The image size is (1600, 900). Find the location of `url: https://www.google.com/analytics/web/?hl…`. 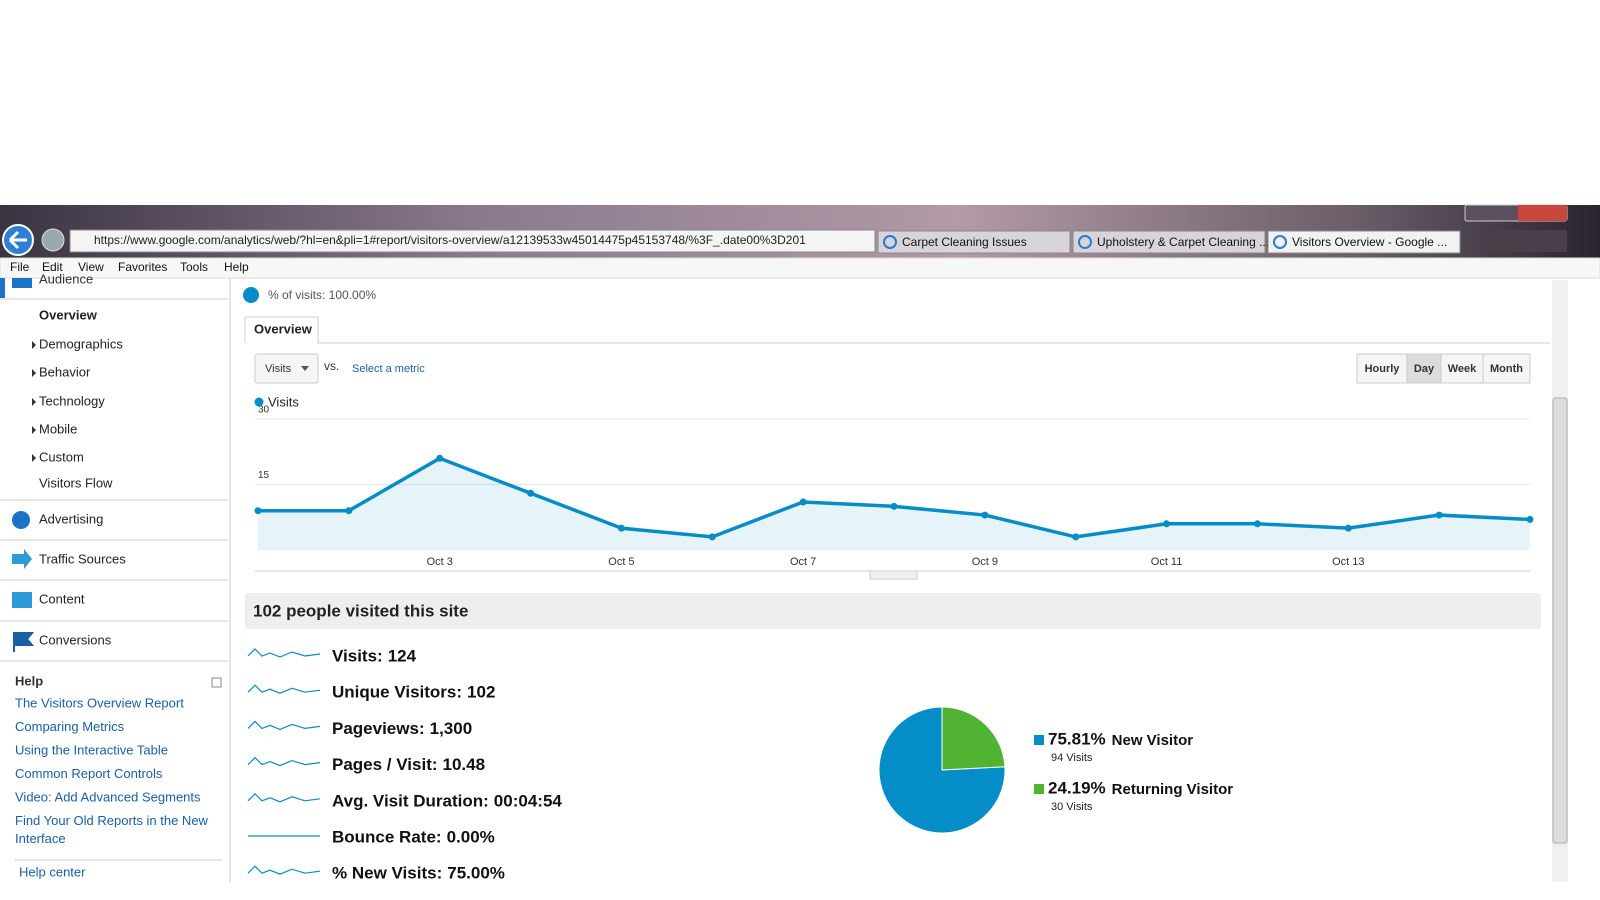

url: https://www.google.com/analytics/web/?hl… is located at coordinates (450, 240).